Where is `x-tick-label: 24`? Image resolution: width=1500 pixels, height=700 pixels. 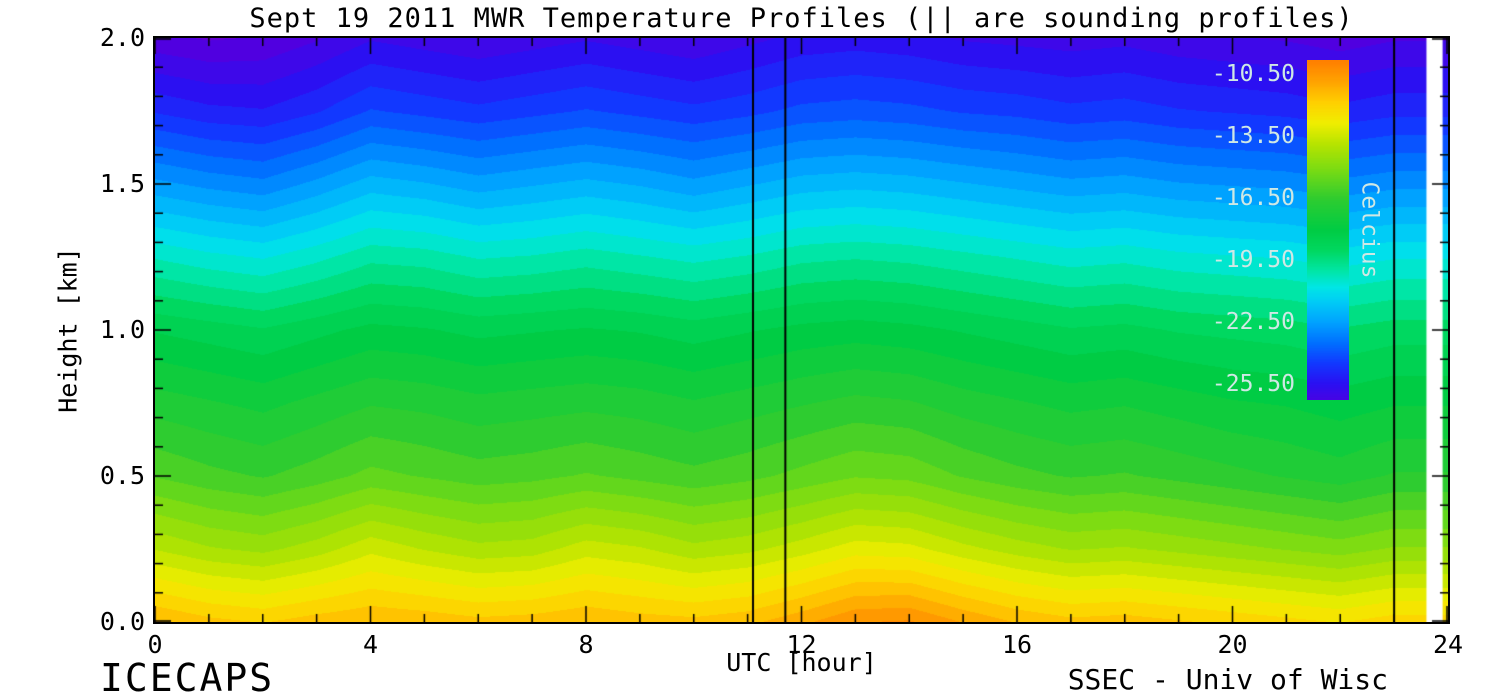 x-tick-label: 24 is located at coordinates (1448, 644).